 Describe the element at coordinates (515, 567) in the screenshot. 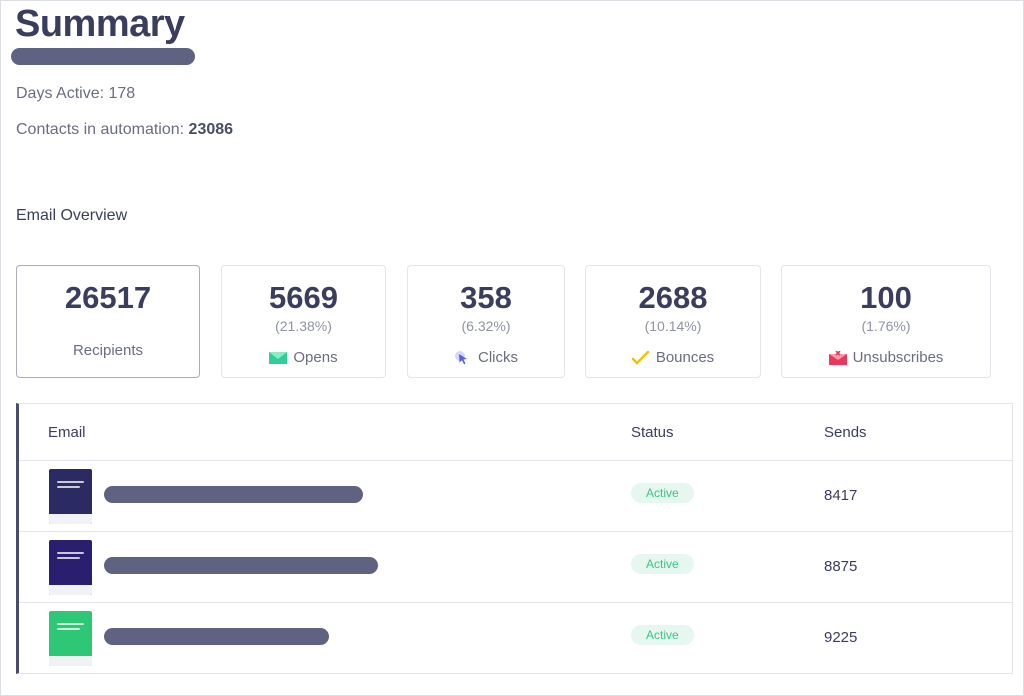

I see `table-row: Active 8875` at that location.